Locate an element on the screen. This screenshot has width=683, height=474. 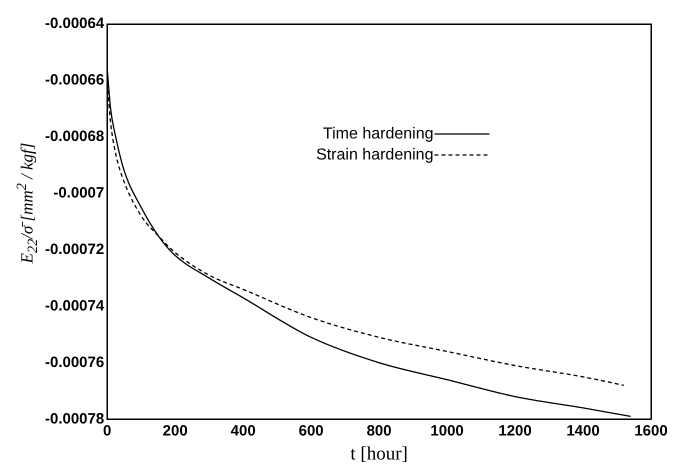
y-tick-label: -0.00068 is located at coordinates (74, 137).